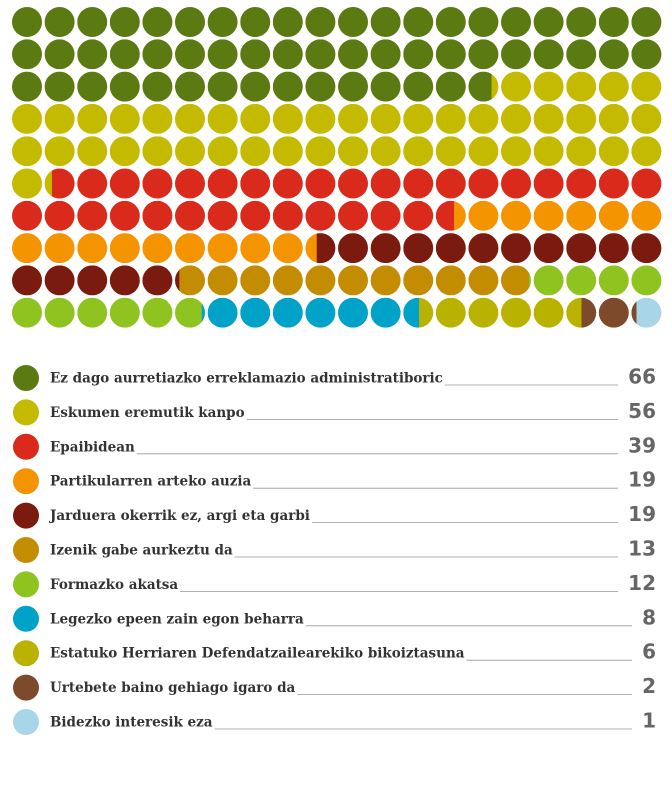 This screenshot has width=672, height=789. What do you see at coordinates (173, 688) in the screenshot?
I see `legend-label: Urtebete baino gehiago igaro da` at bounding box center [173, 688].